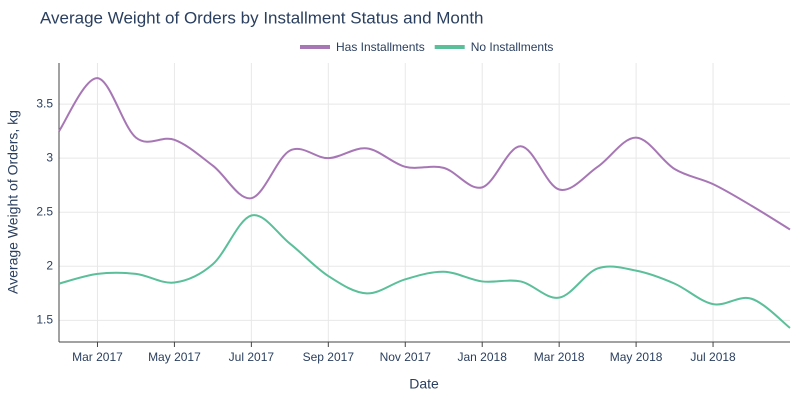 The height and width of the screenshot is (400, 800). What do you see at coordinates (483, 357) in the screenshot?
I see `x-tick-label: Jan 2018` at bounding box center [483, 357].